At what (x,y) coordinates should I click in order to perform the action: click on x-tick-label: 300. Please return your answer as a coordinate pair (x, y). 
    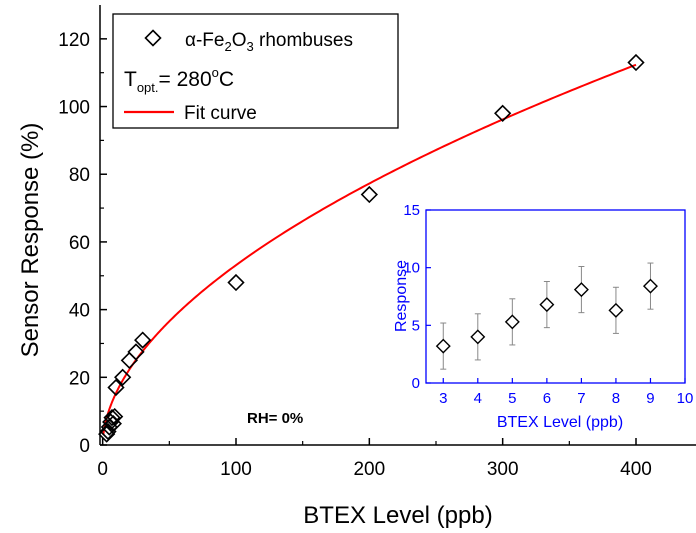
    Looking at the image, I should click on (503, 469).